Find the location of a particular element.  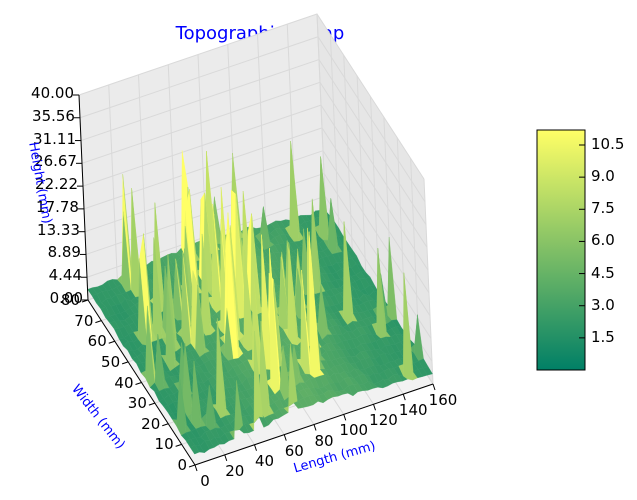

z-tick-label: 8.89 is located at coordinates (64, 252).